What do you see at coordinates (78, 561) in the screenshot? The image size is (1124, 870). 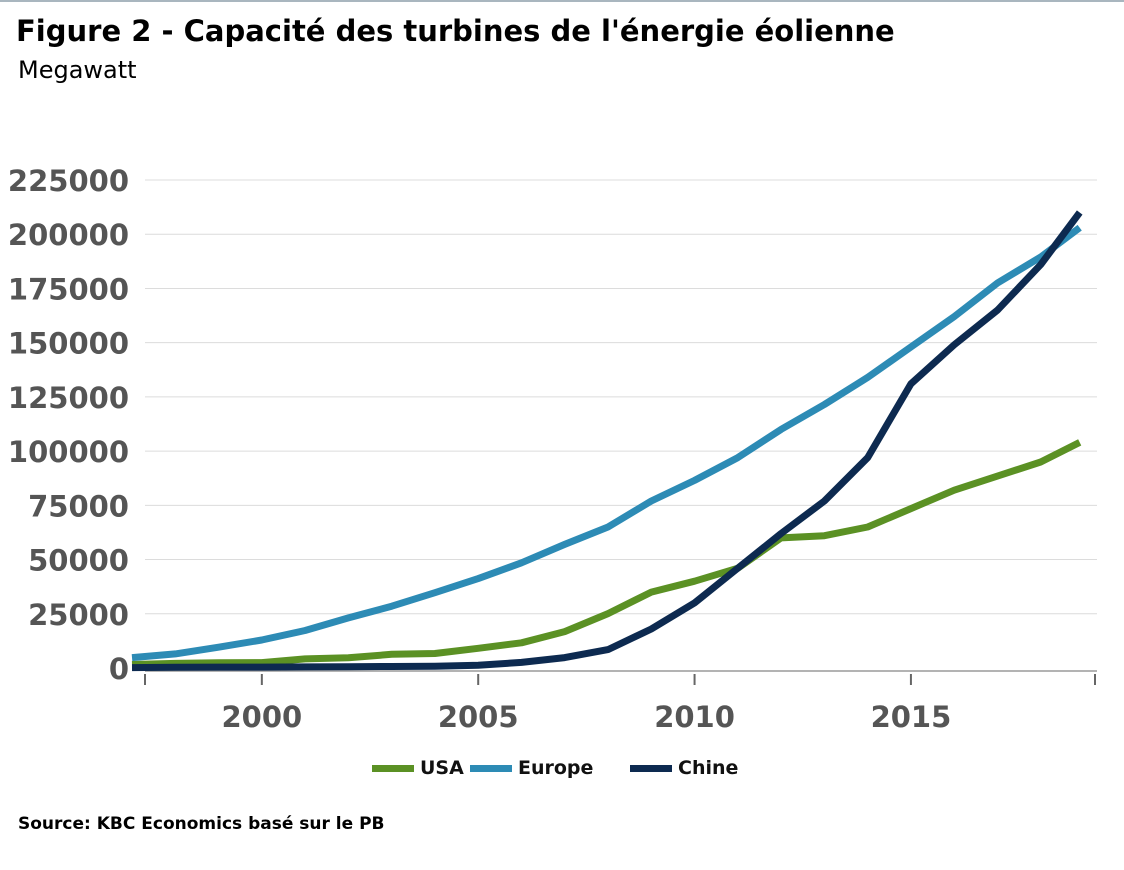 I see `y-tick-label-50000: 50000` at bounding box center [78, 561].